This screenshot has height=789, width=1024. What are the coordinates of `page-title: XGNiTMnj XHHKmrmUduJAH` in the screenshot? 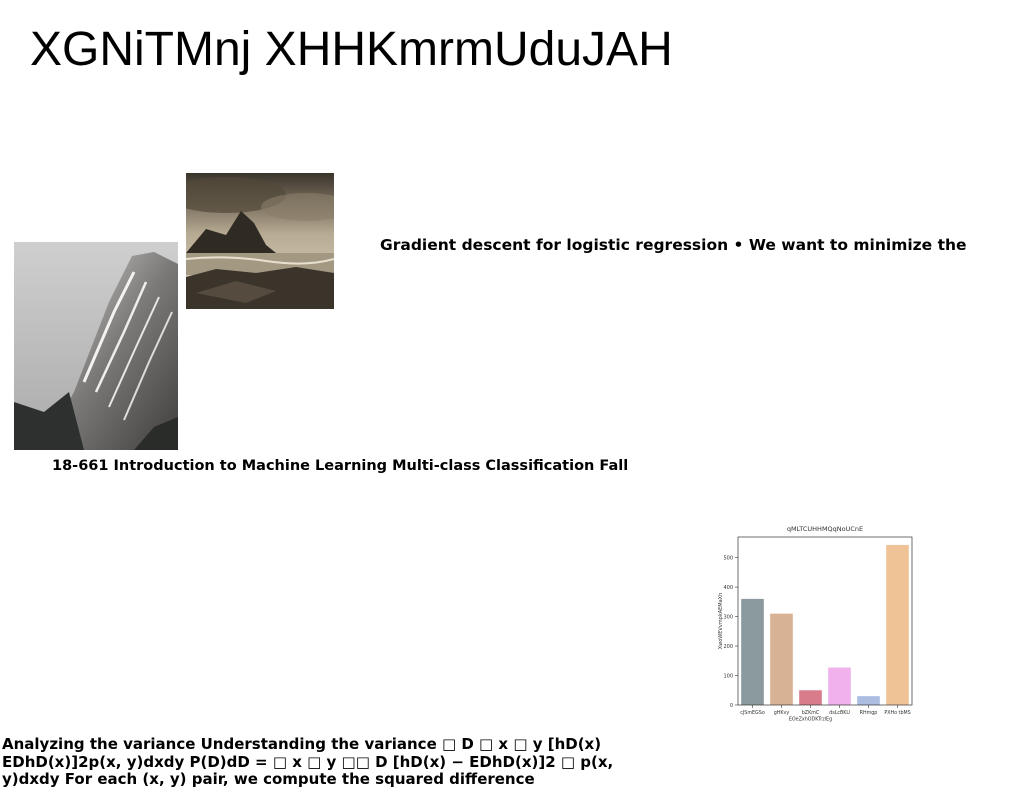 It's located at (351, 49).